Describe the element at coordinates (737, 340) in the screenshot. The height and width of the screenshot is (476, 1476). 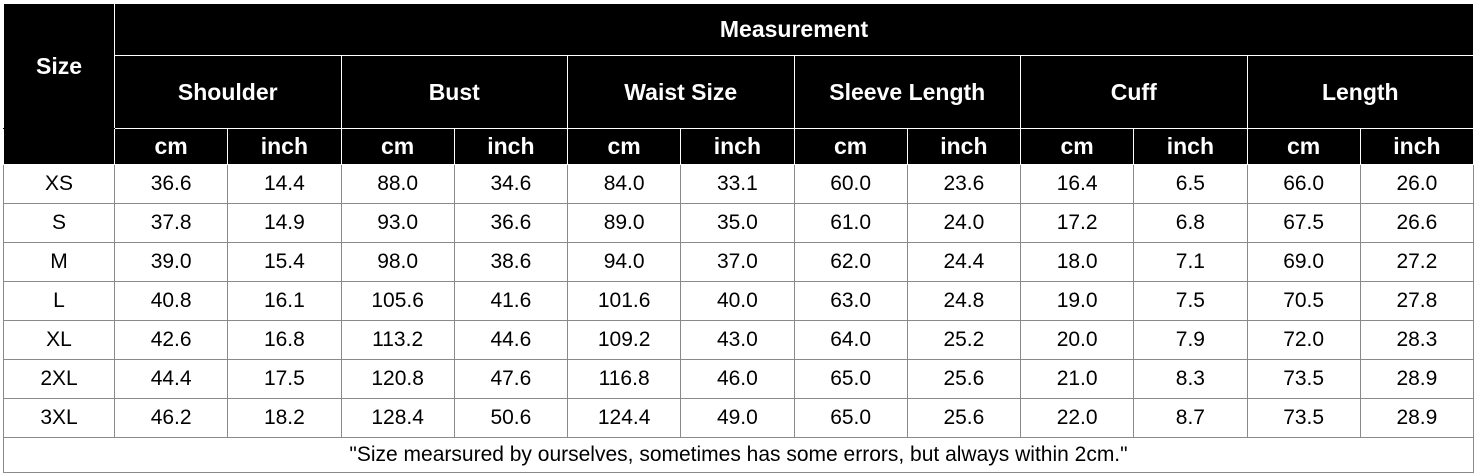
I see `value-cell: 43.0` at that location.